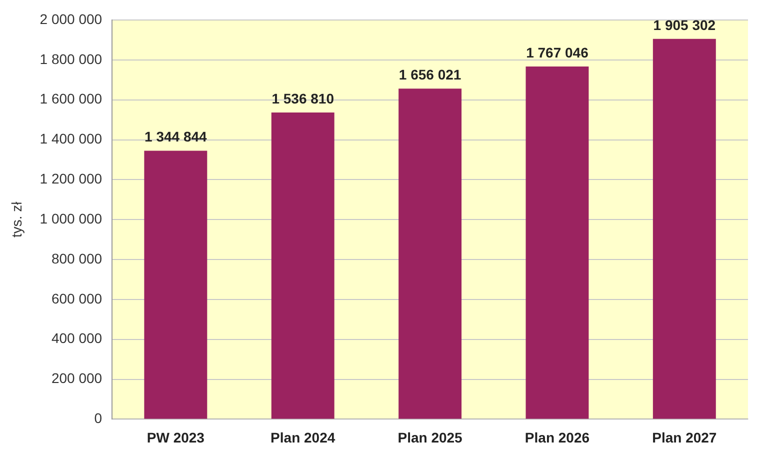 Image resolution: width=763 pixels, height=455 pixels. What do you see at coordinates (430, 74) in the screenshot?
I see `data-label: 1 656 021` at bounding box center [430, 74].